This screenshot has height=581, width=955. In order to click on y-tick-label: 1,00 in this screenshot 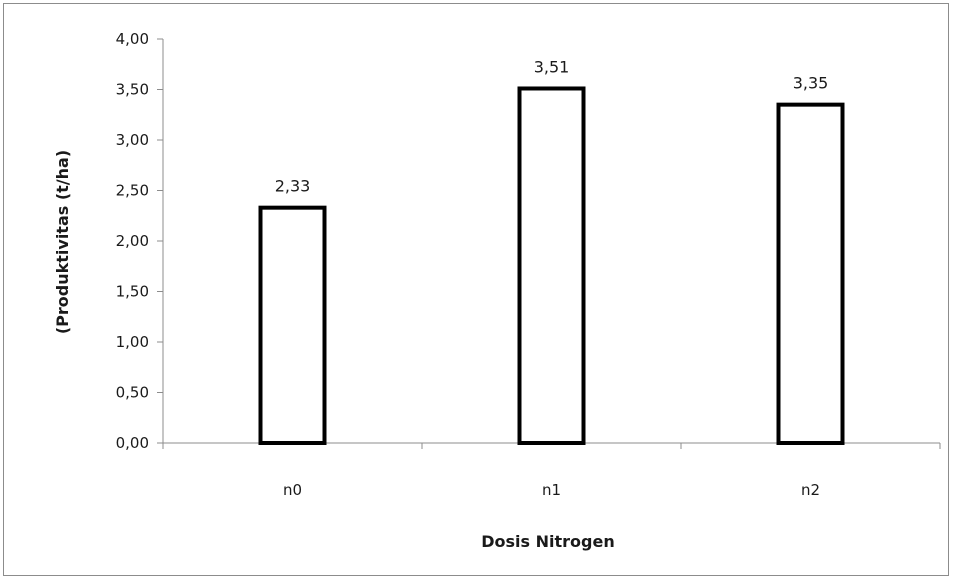, I will do `click(132, 342)`.